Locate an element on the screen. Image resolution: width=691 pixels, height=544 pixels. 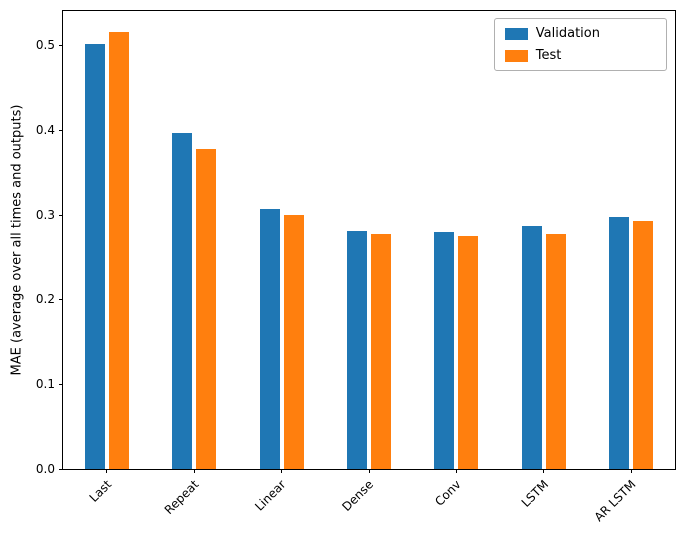
legend-swatch-test is located at coordinates (516, 55).